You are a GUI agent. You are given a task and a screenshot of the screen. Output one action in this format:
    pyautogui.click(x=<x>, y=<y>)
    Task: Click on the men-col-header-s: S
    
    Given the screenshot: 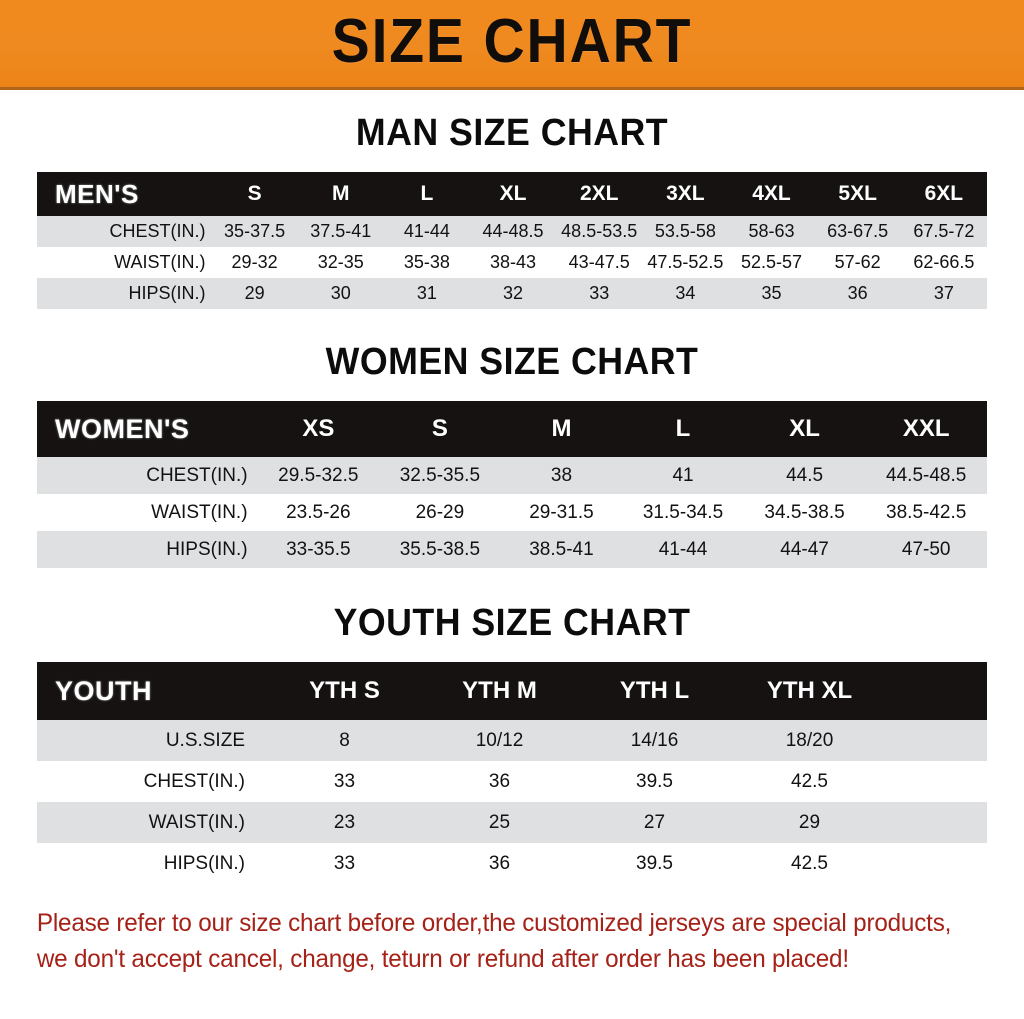 What is the action you would take?
    pyautogui.click(x=254, y=193)
    